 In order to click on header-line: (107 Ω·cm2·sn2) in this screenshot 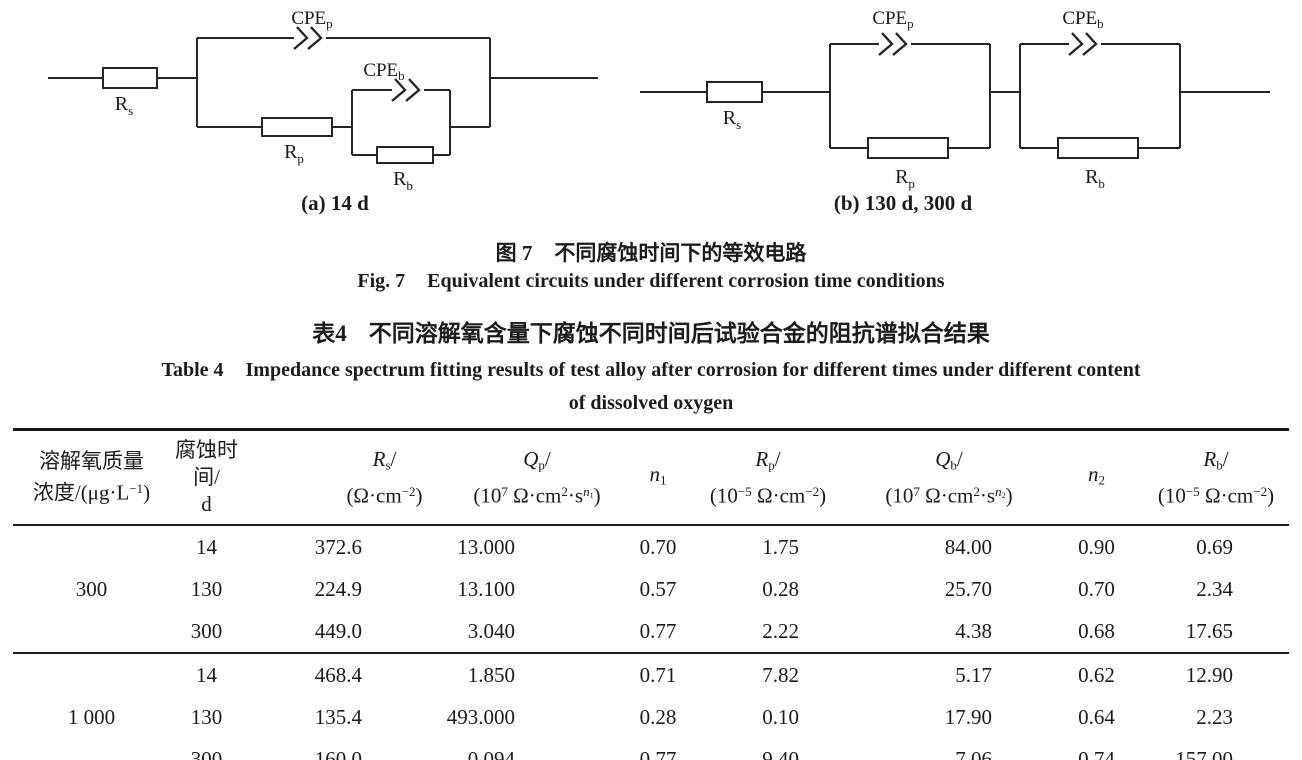, I will do `click(949, 495)`.